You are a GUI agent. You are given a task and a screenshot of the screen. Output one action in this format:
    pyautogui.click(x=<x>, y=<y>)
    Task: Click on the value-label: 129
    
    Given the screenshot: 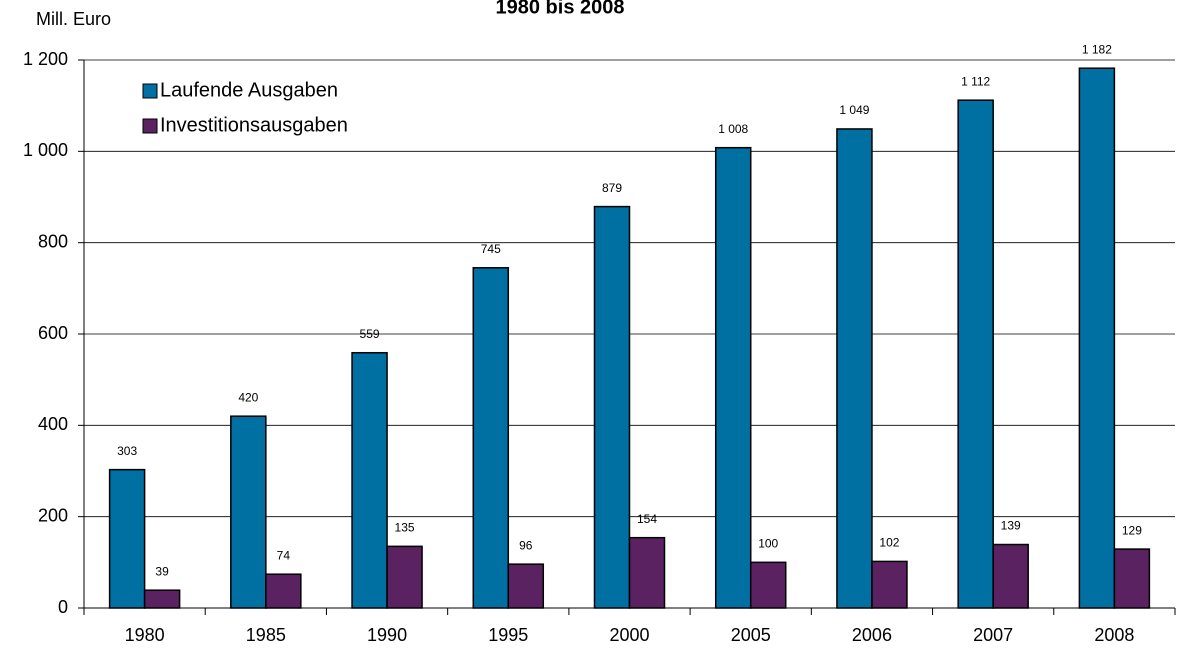 What is the action you would take?
    pyautogui.click(x=1132, y=530)
    